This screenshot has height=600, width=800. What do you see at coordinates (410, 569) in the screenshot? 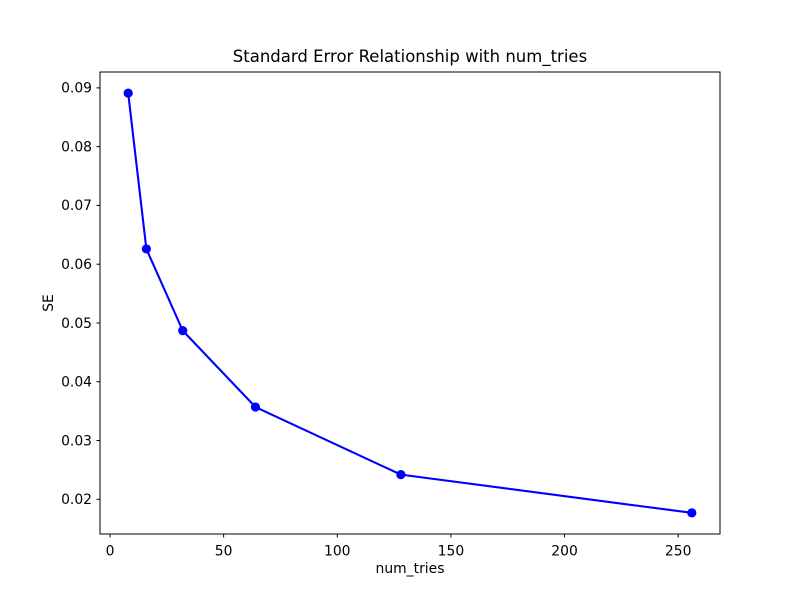
I see `x-axis-label: num_tries` at bounding box center [410, 569].